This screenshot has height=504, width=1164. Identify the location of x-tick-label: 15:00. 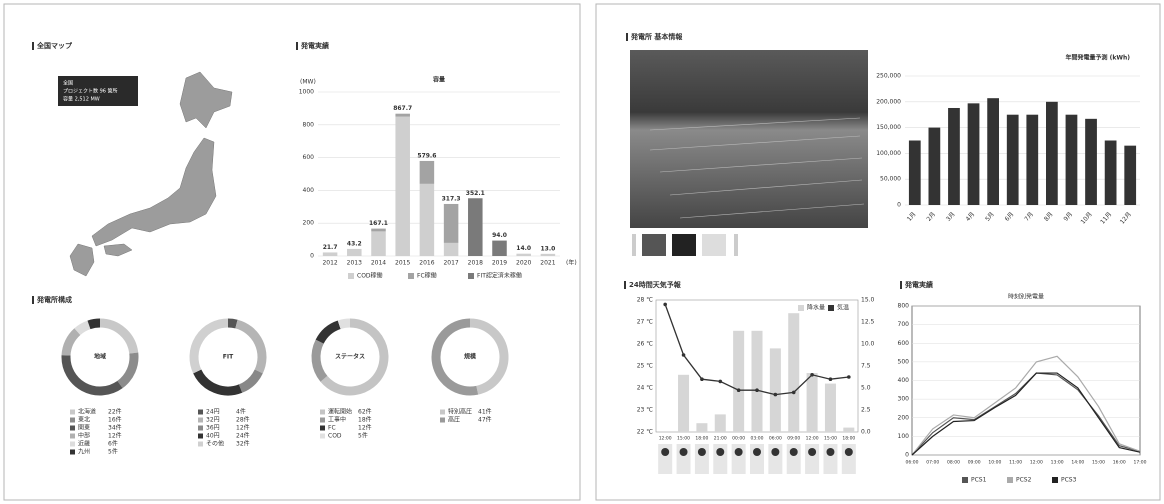
(683, 439).